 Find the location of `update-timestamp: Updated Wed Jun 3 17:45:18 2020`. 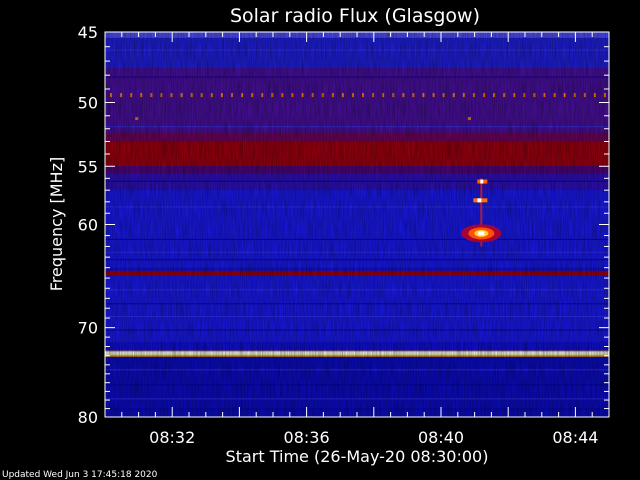

update-timestamp: Updated Wed Jun 3 17:45:18 2020 is located at coordinates (80, 475).